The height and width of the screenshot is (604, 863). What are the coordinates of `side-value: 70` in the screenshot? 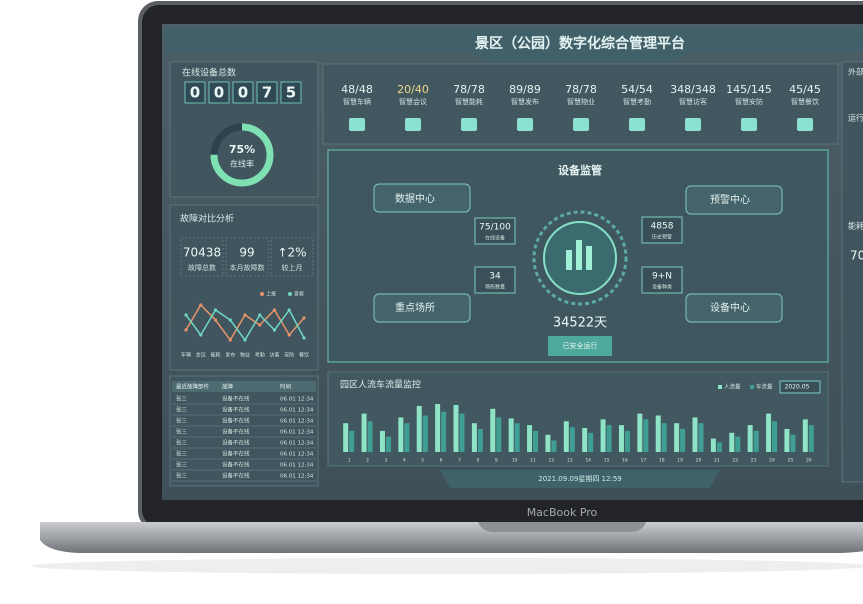 It's located at (856, 256).